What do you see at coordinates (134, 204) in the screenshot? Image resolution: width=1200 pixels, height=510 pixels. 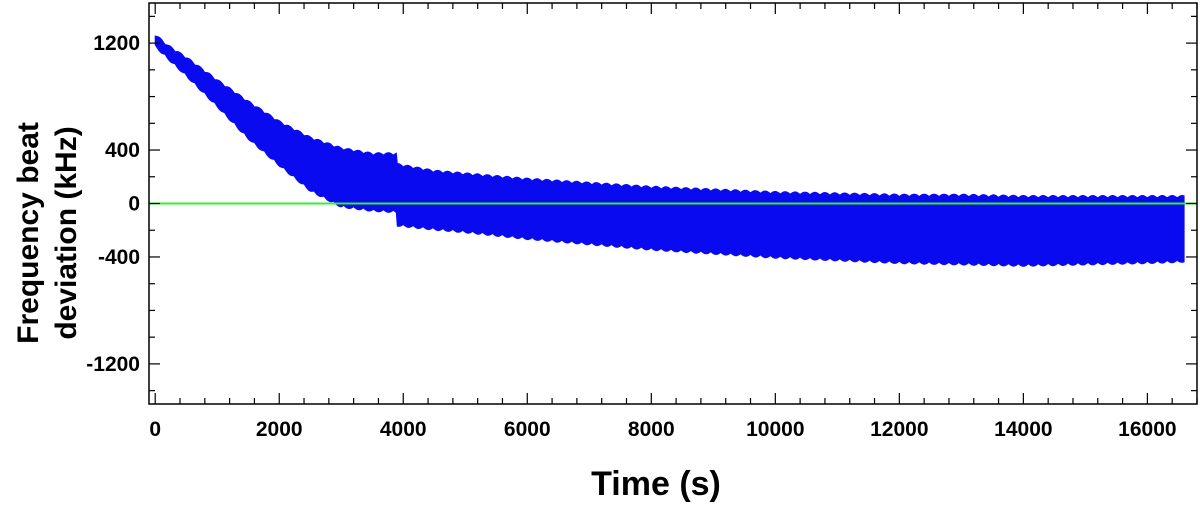 I see `y-tick-label: 0` at bounding box center [134, 204].